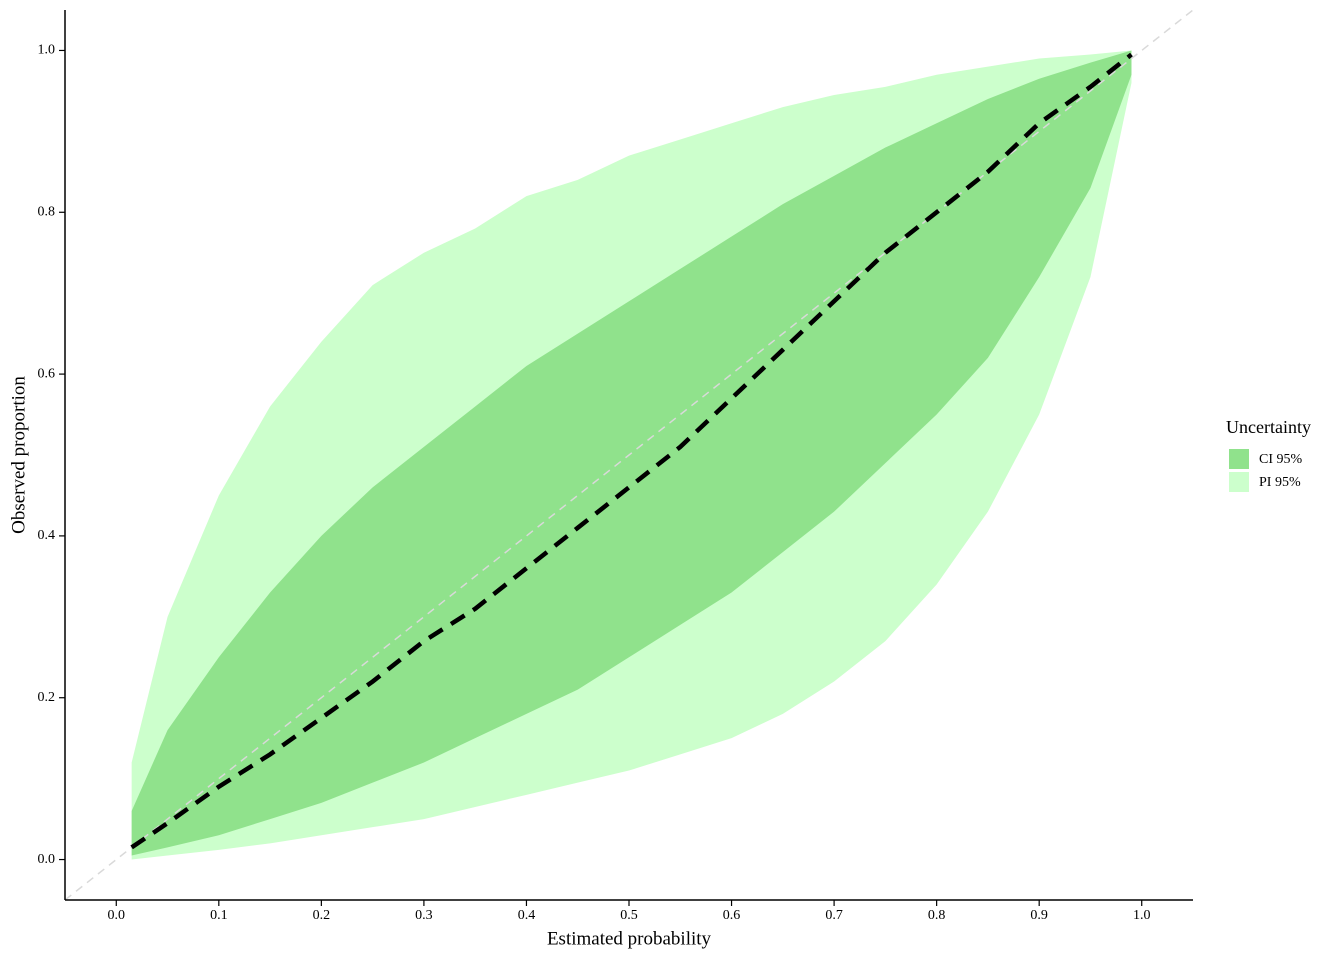 This screenshot has height=960, width=1344. I want to click on legend: CI 95% PI 95%, so click(1266, 470).